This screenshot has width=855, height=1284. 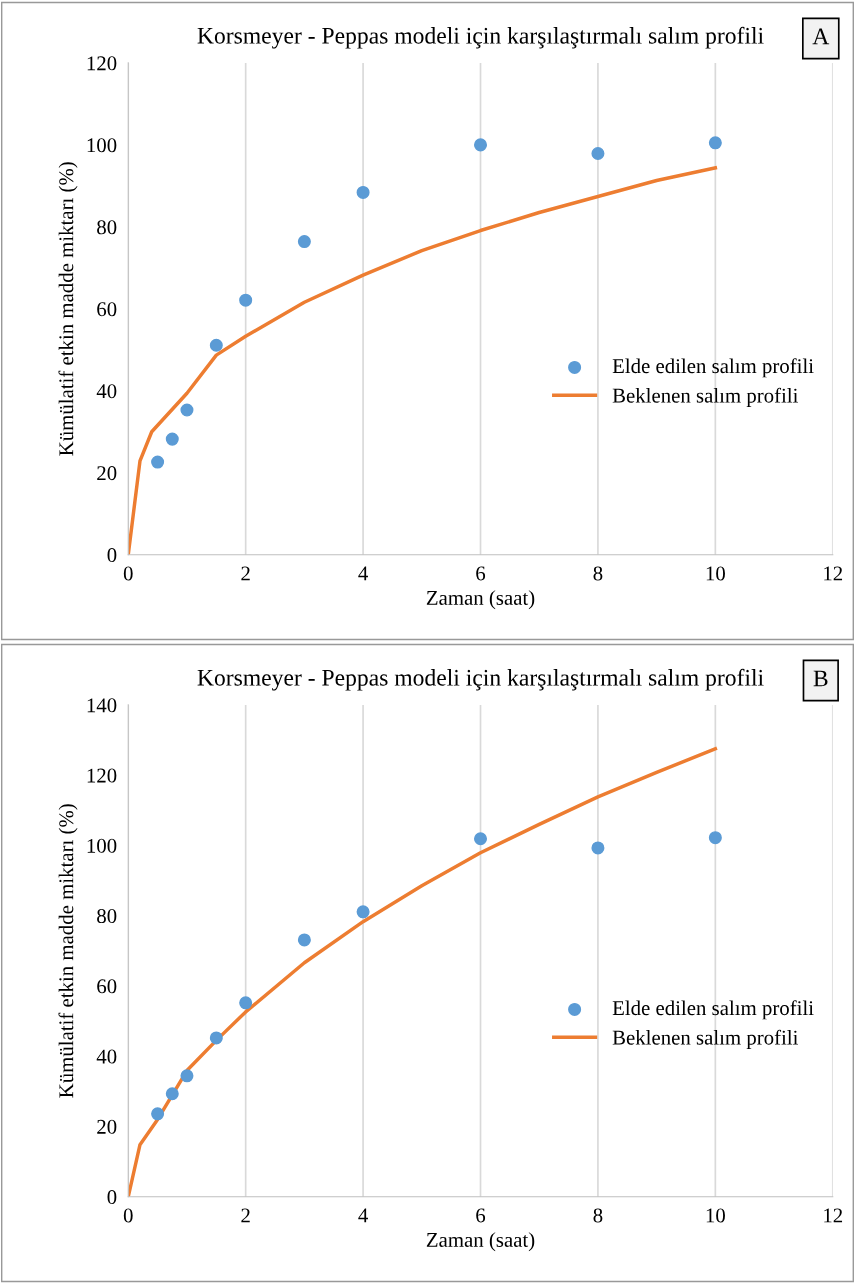 I want to click on text: A, so click(x=821, y=36).